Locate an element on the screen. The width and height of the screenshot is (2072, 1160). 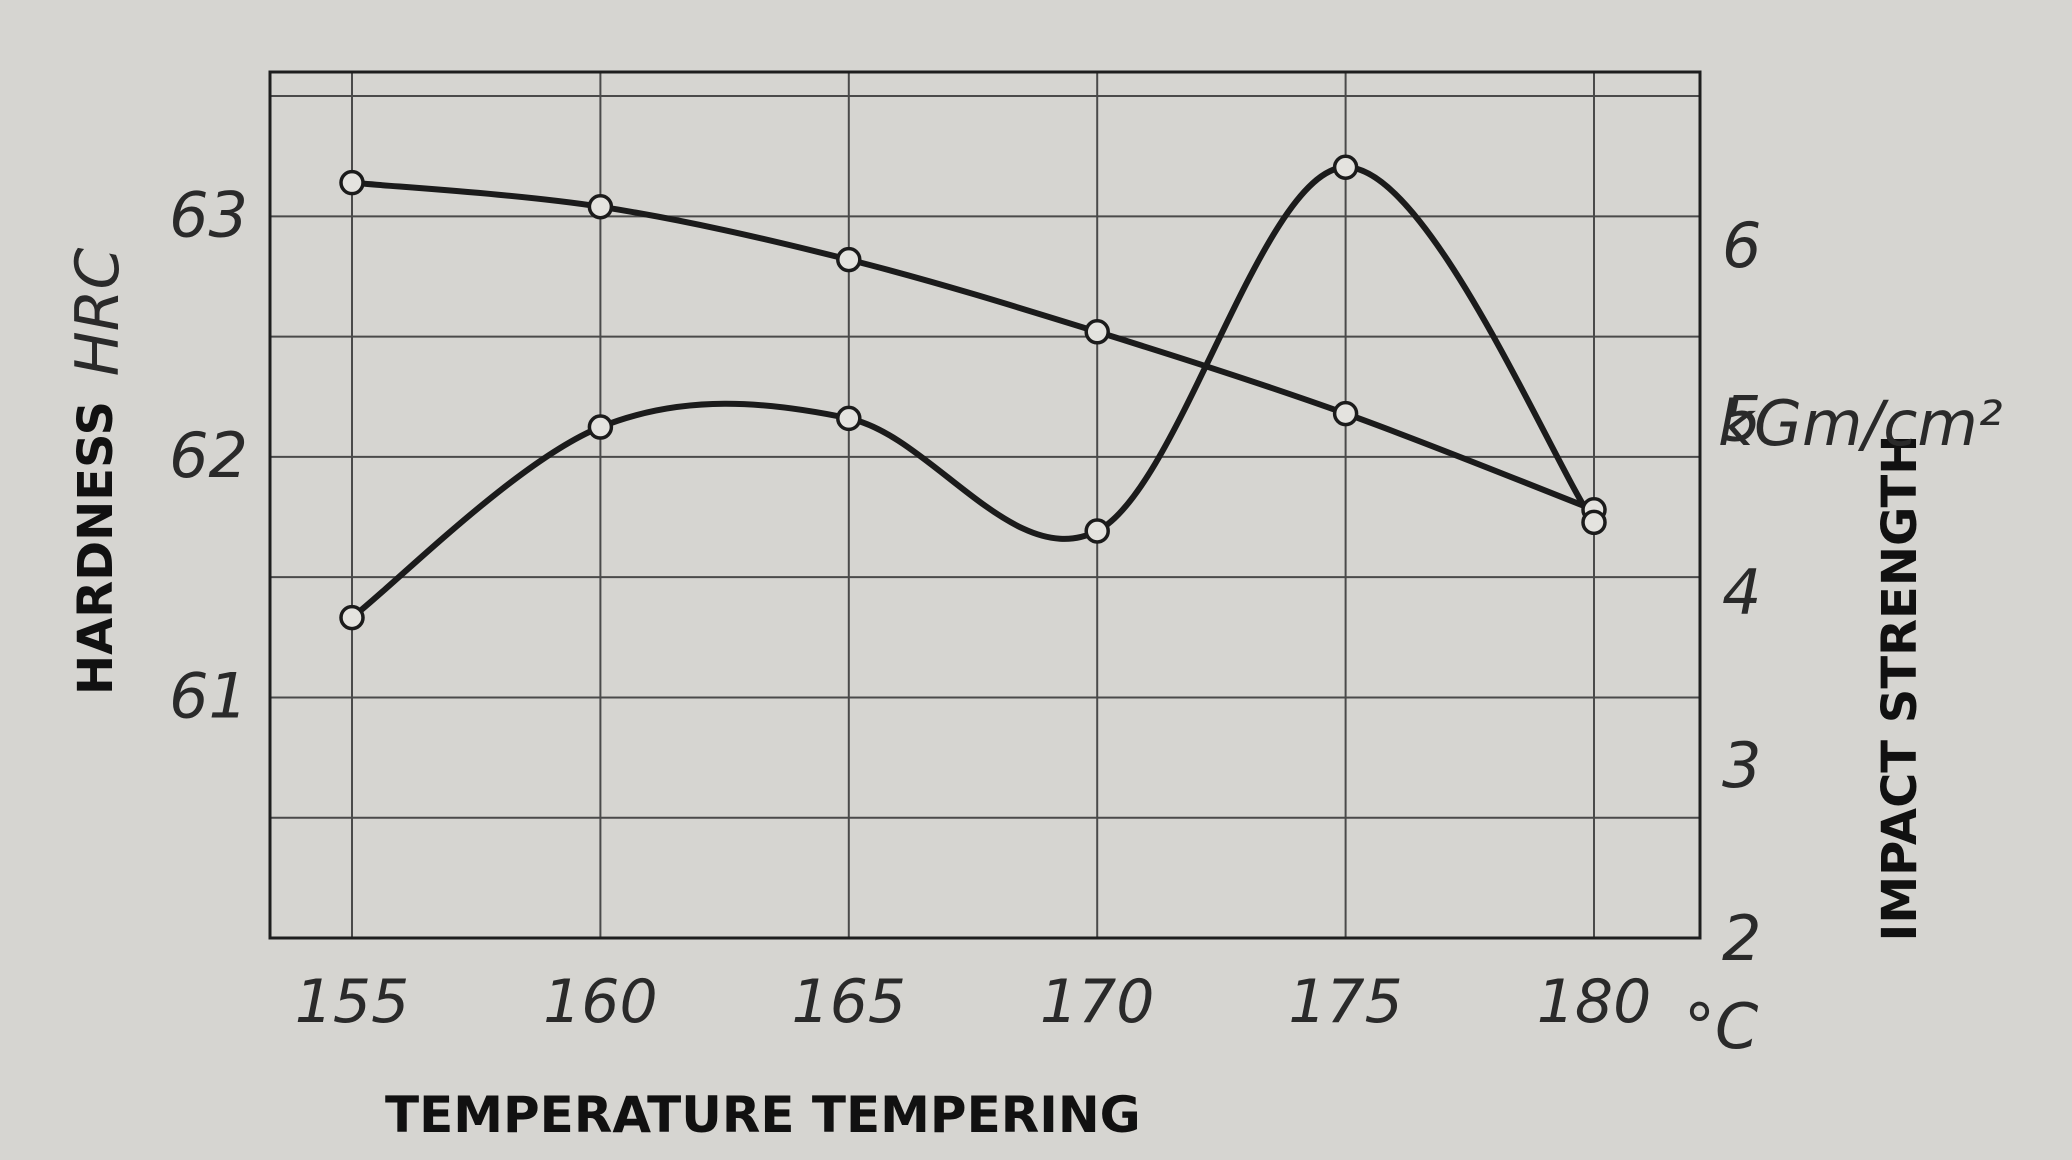
y-right-axis-unit: kGm/cm² is located at coordinates (1860, 423).